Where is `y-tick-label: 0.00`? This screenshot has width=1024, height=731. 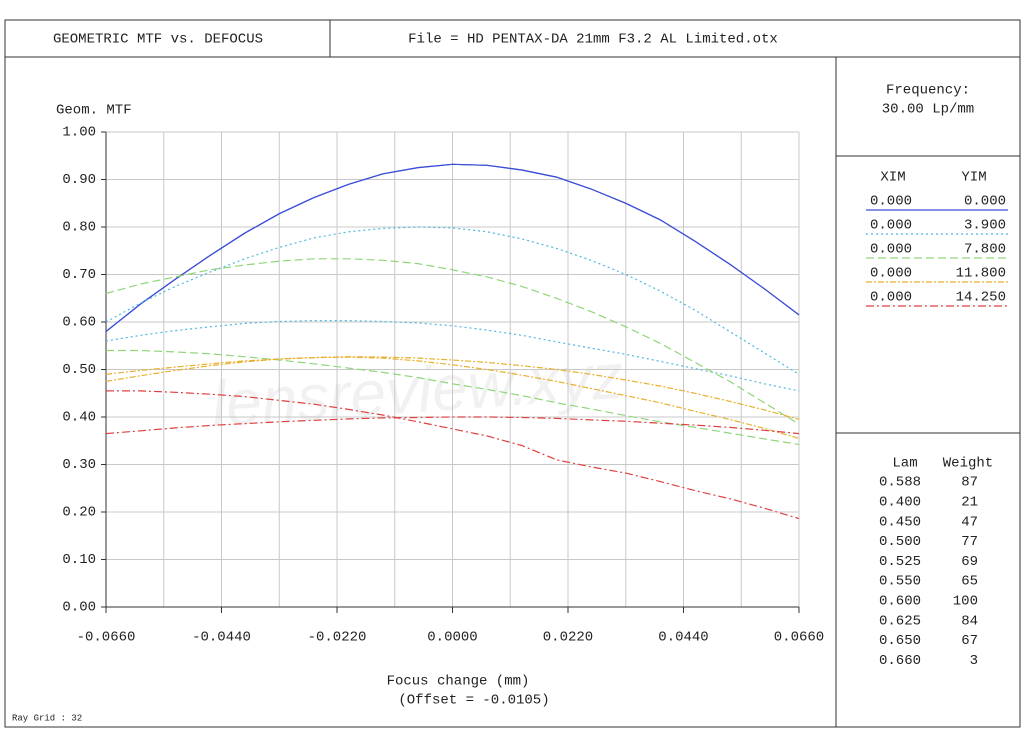 y-tick-label: 0.00 is located at coordinates (79, 608).